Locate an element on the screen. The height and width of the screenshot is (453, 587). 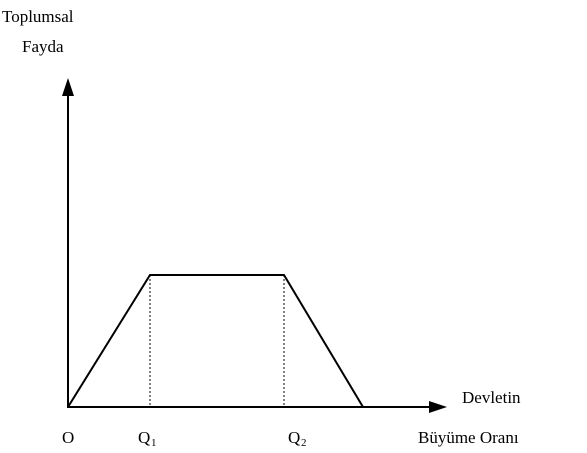
point-subscript: 1 is located at coordinates (154, 442).